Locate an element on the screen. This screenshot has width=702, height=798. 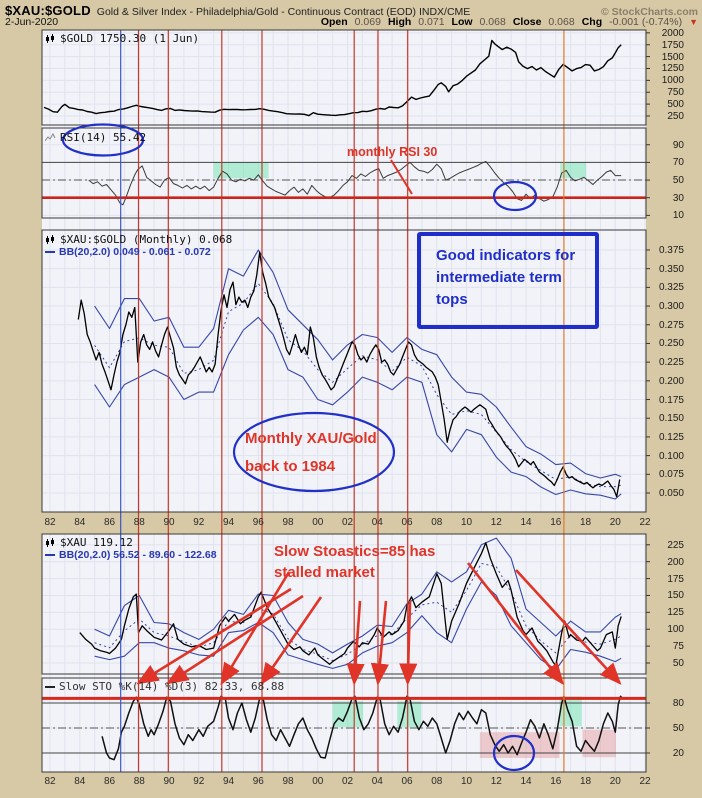
ellipse-note-line1: Monthly XAU/Gold is located at coordinates (311, 438).